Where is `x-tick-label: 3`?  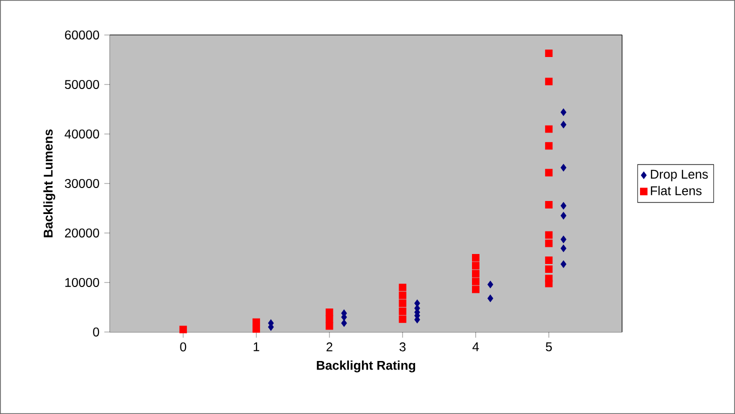 x-tick-label: 3 is located at coordinates (403, 347).